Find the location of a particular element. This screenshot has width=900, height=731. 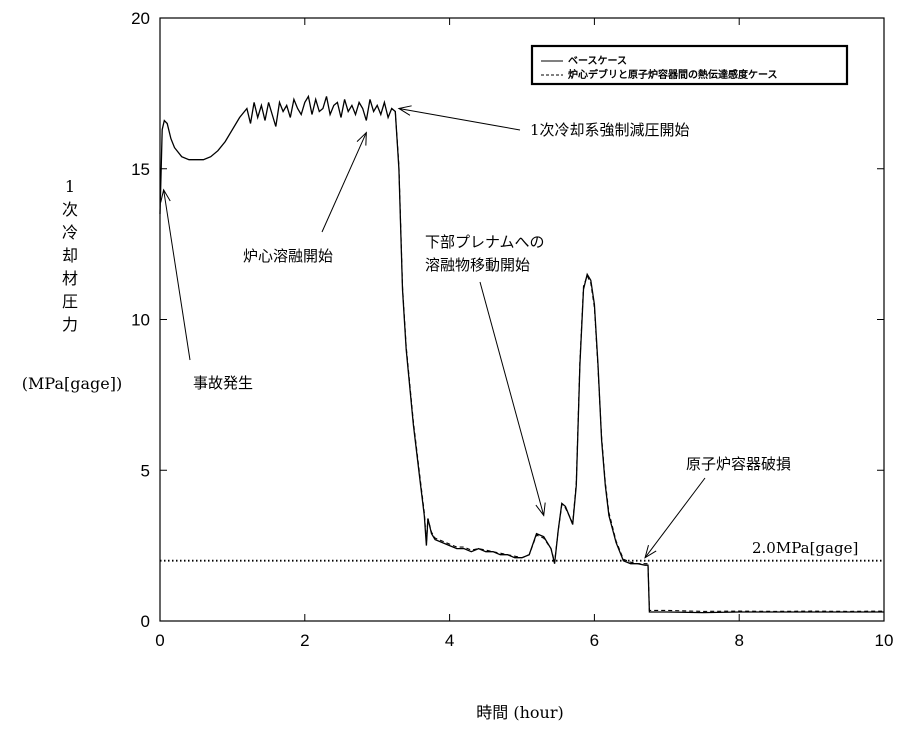

y-tick-label: 15 is located at coordinates (140, 169).